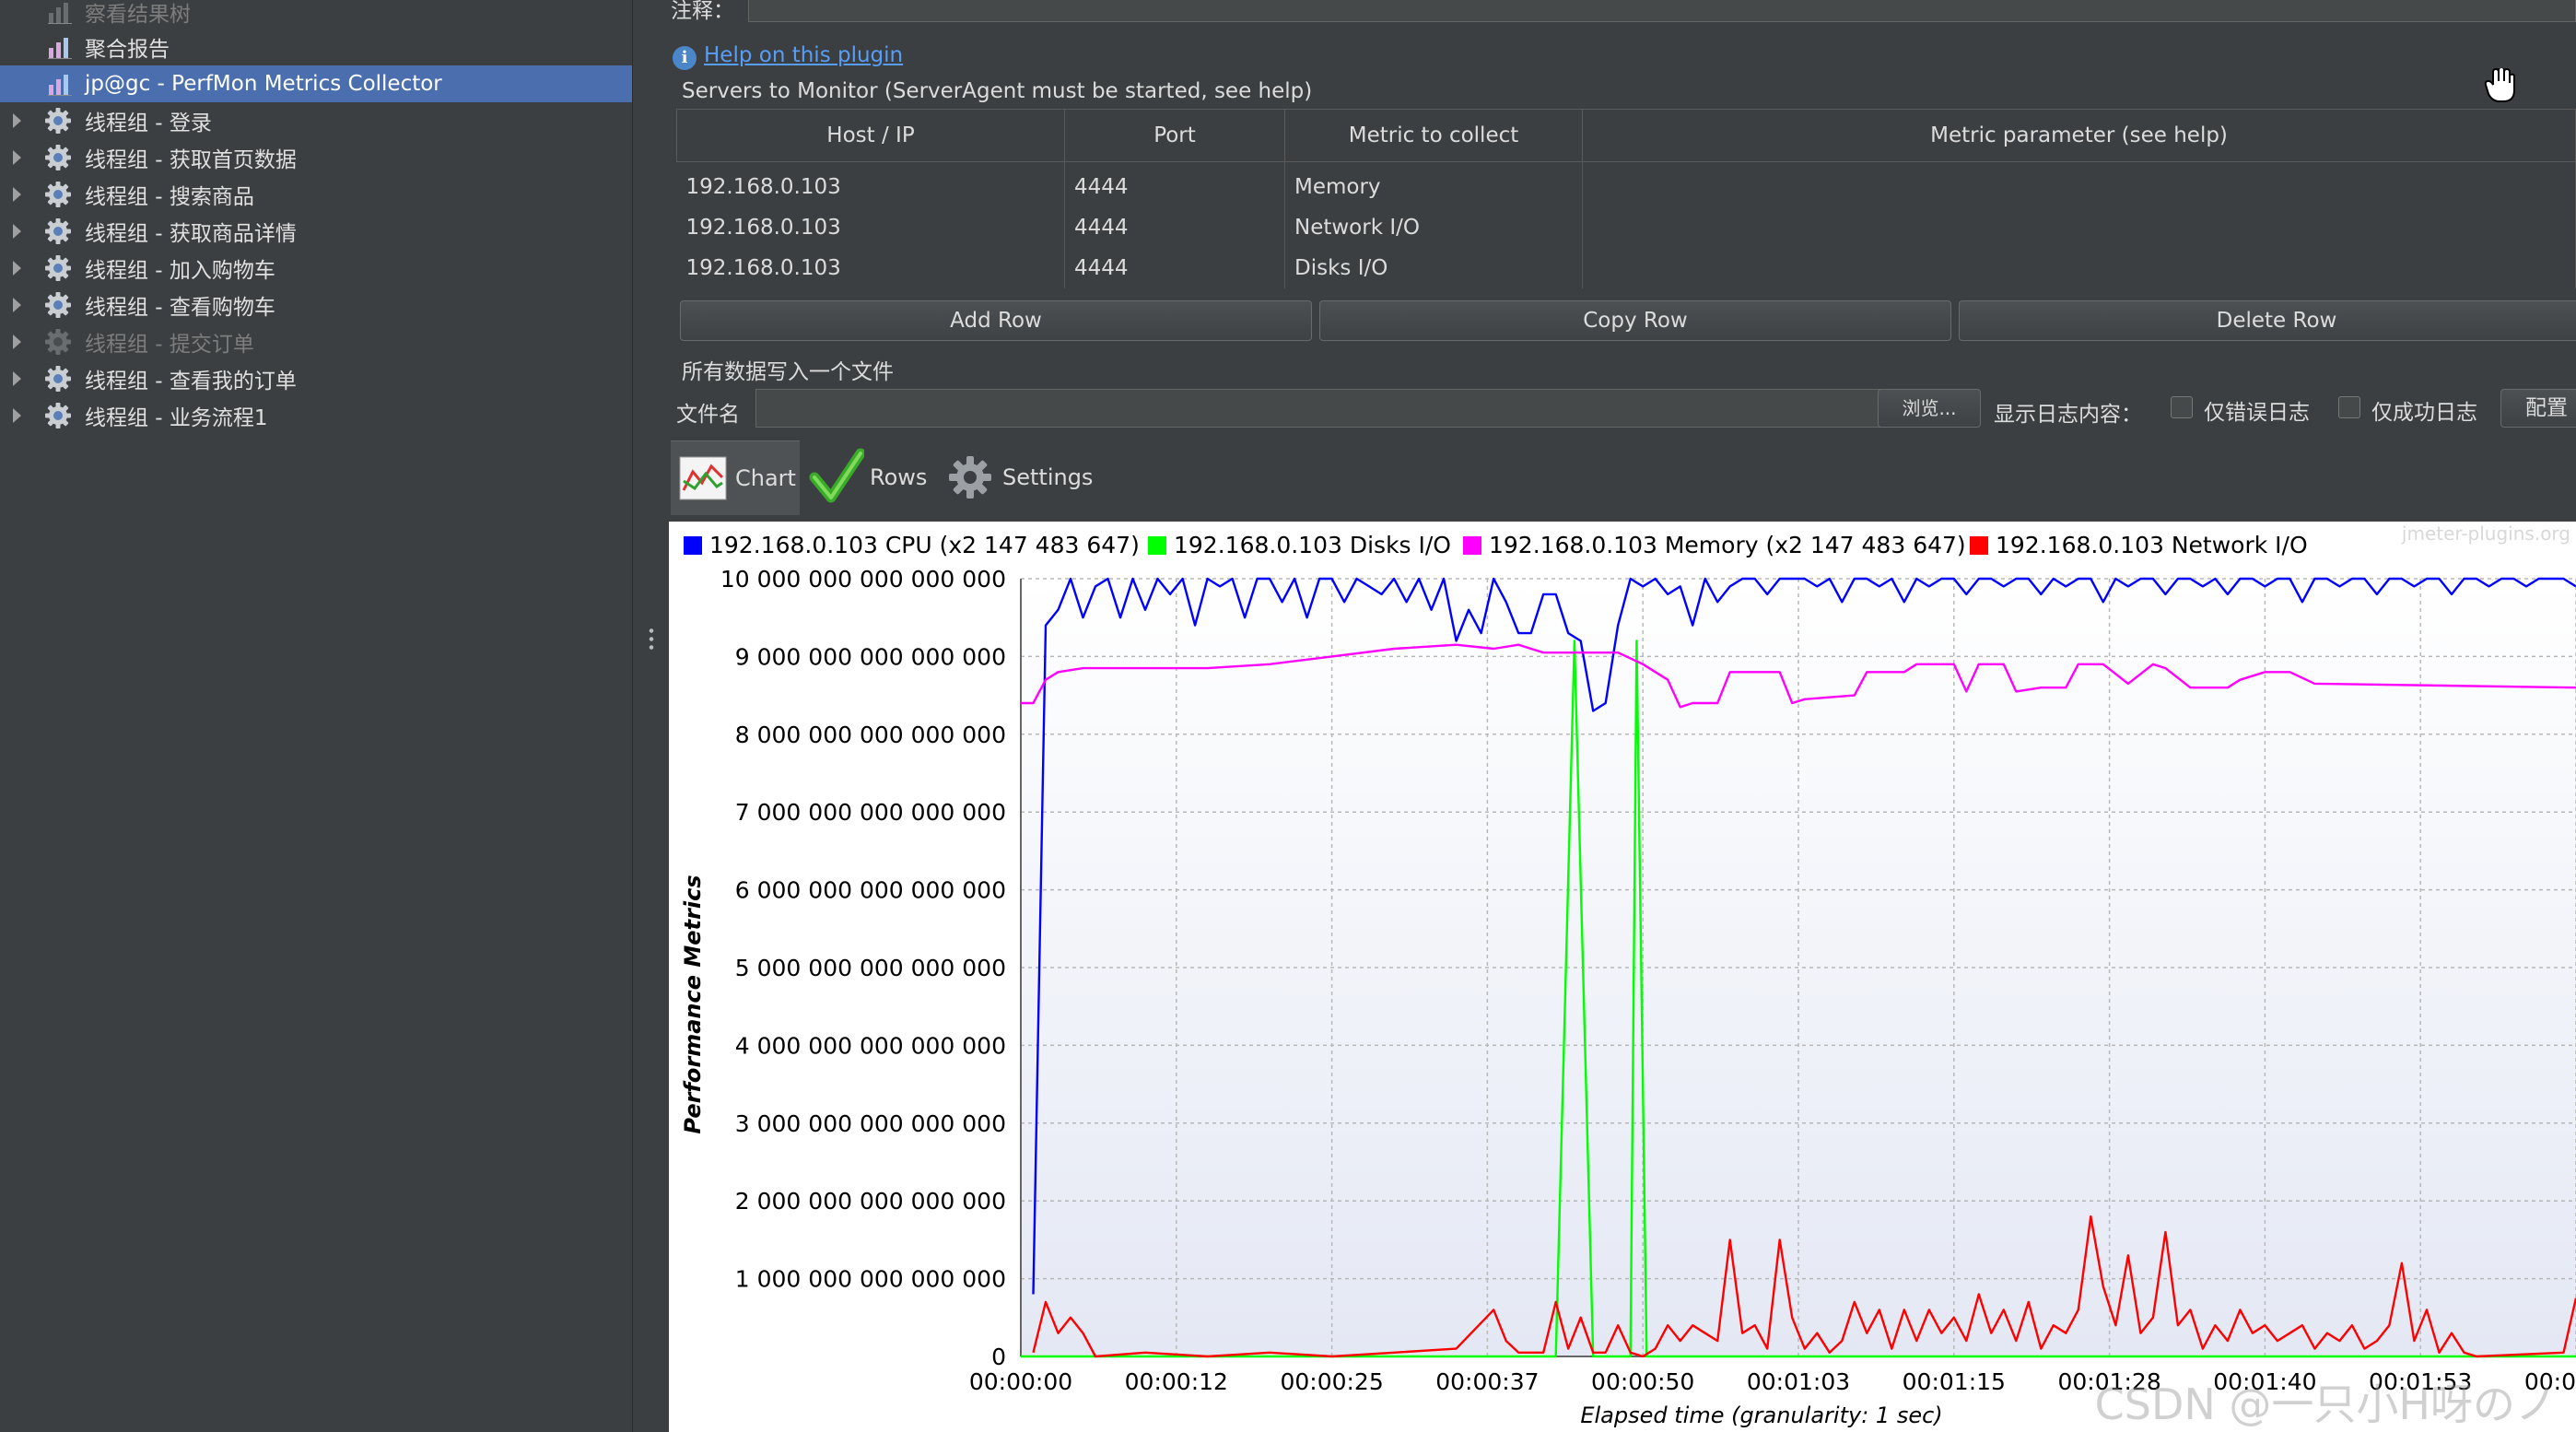 The height and width of the screenshot is (1432, 2576). I want to click on filename-input, so click(1349, 409).